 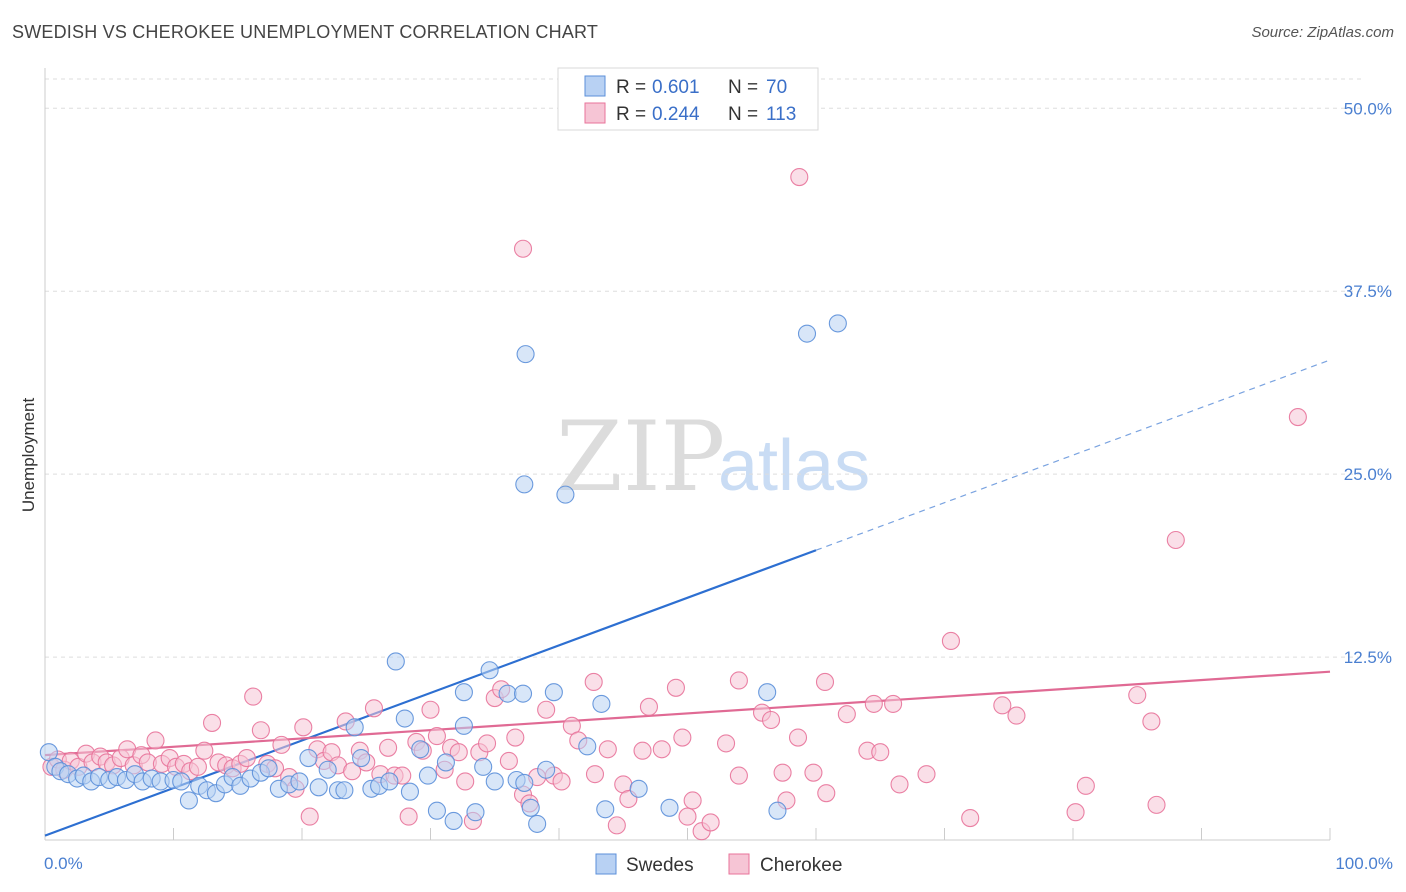 What do you see at coordinates (801, 865) in the screenshot?
I see `legend-label-cherokee: Cherokee` at bounding box center [801, 865].